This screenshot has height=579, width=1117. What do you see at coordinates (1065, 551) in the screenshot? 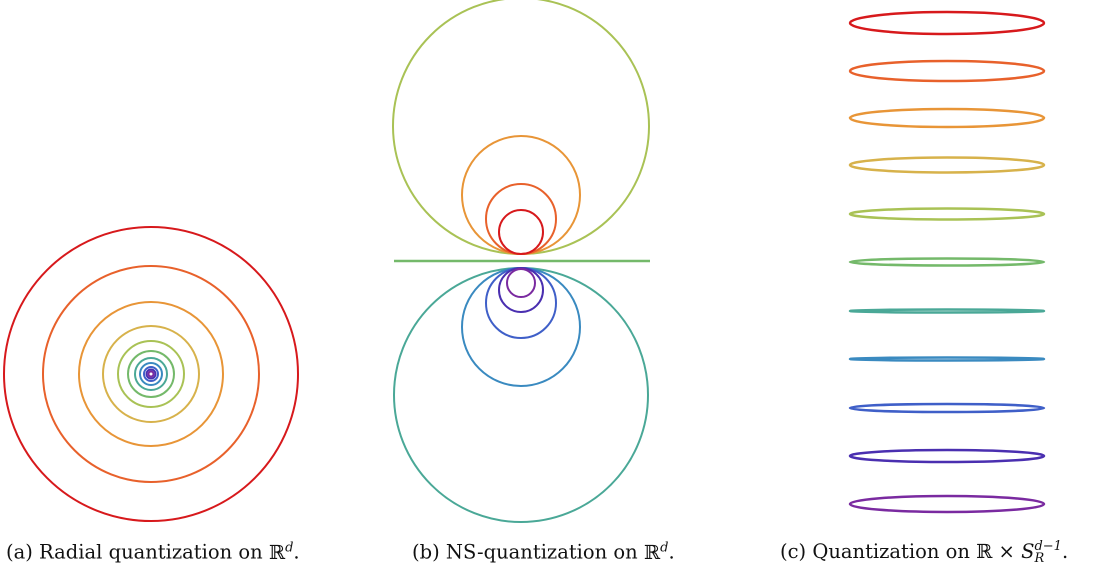
I see `caption-c-end: .` at bounding box center [1065, 551].